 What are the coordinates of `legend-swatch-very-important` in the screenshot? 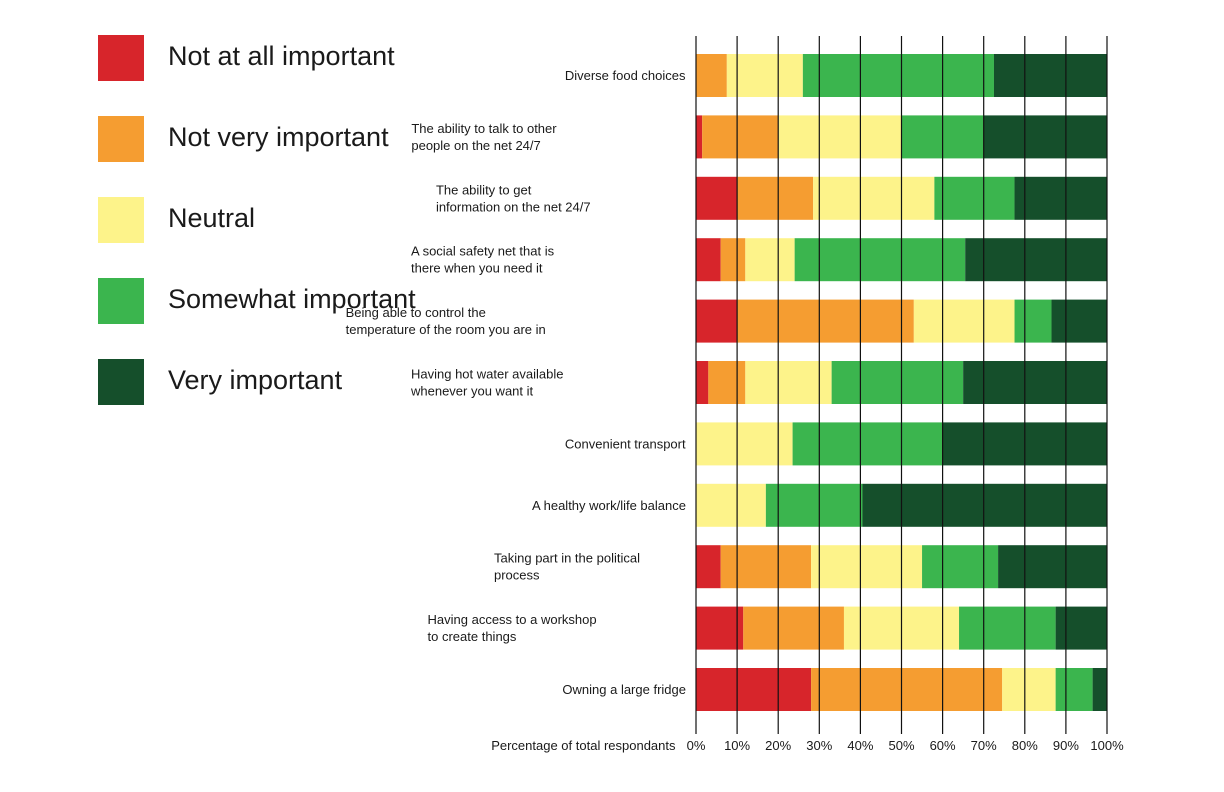 It's located at (121, 382).